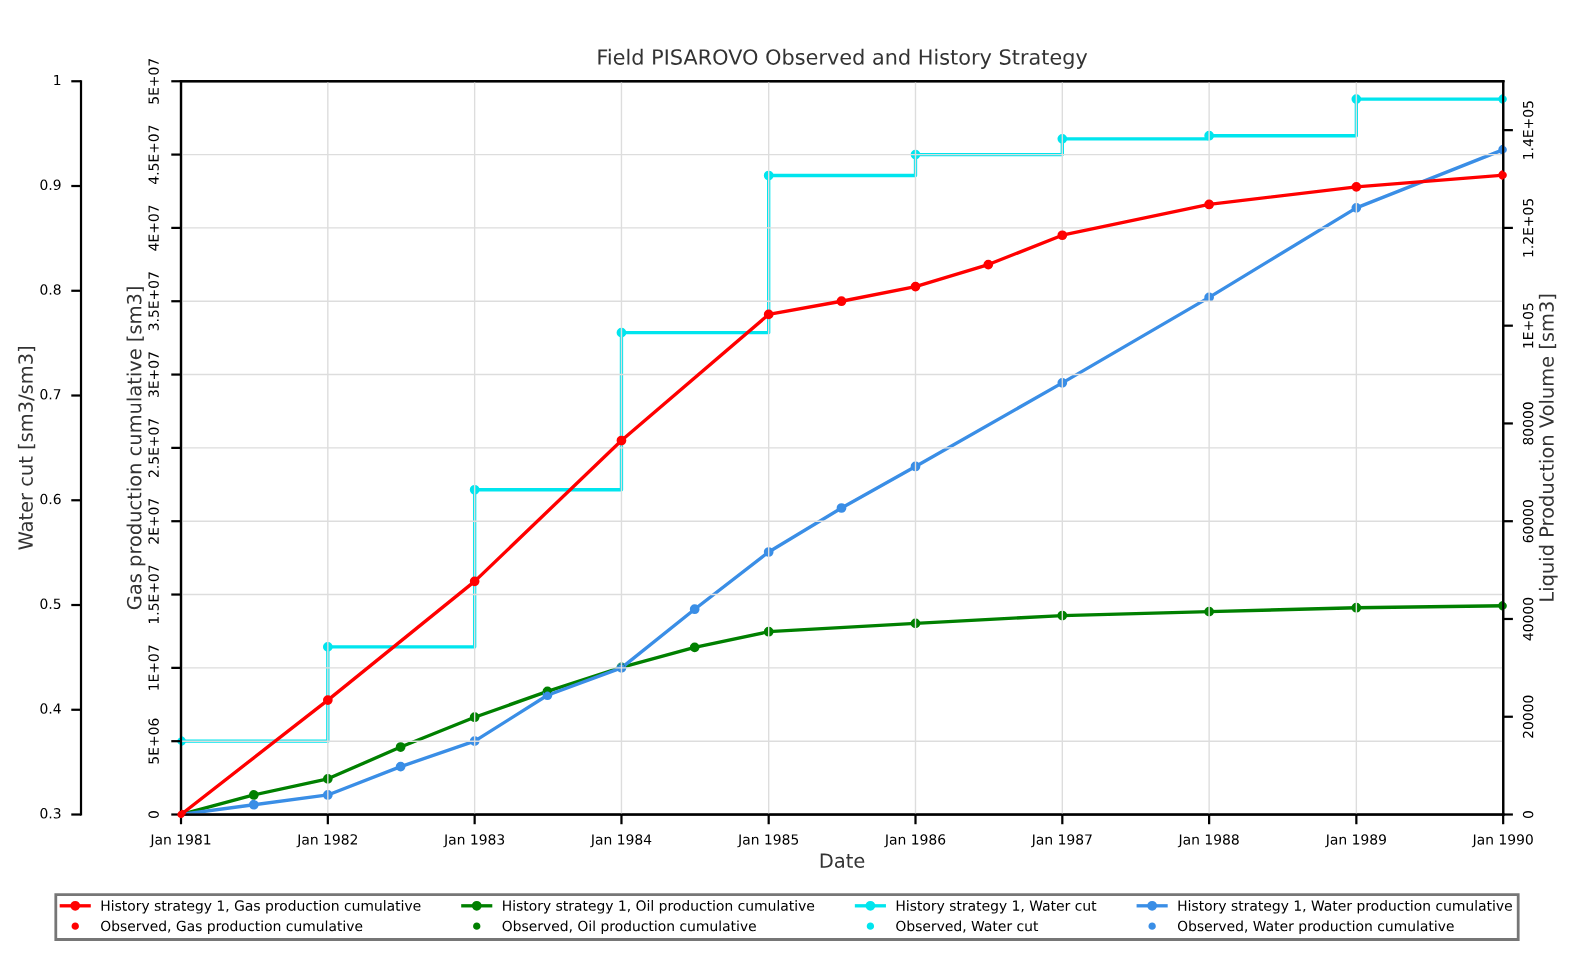  I want to click on chart-title: Field PISAROVO Observed and History Strategy, so click(843, 58).